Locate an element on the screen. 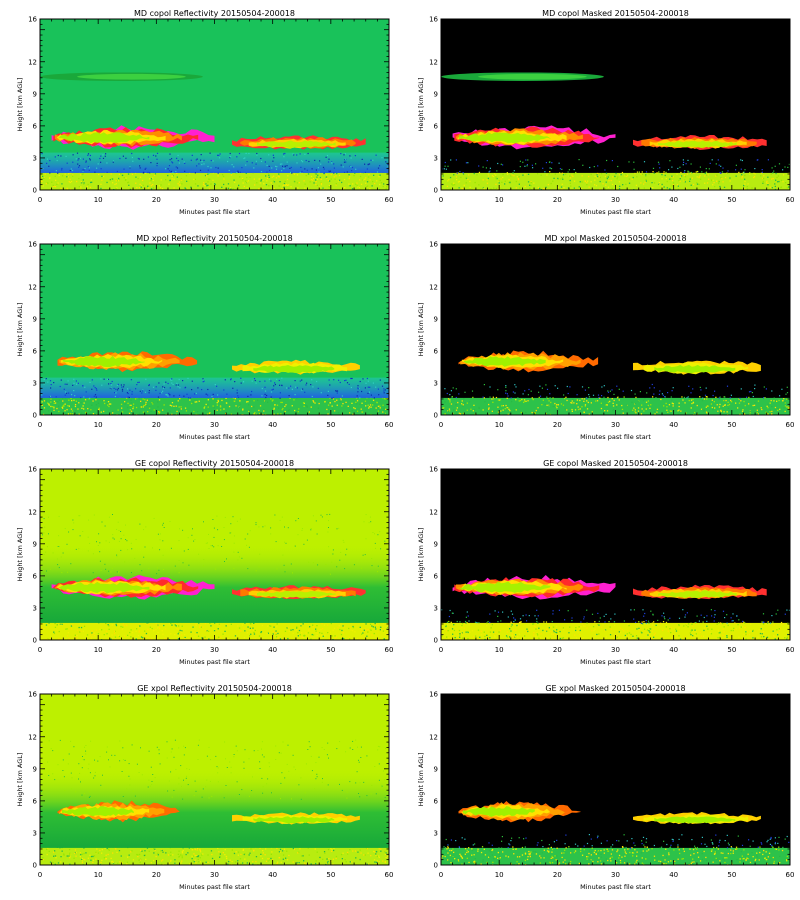 The image size is (800, 900). x-tick-label: 50 is located at coordinates (731, 650).